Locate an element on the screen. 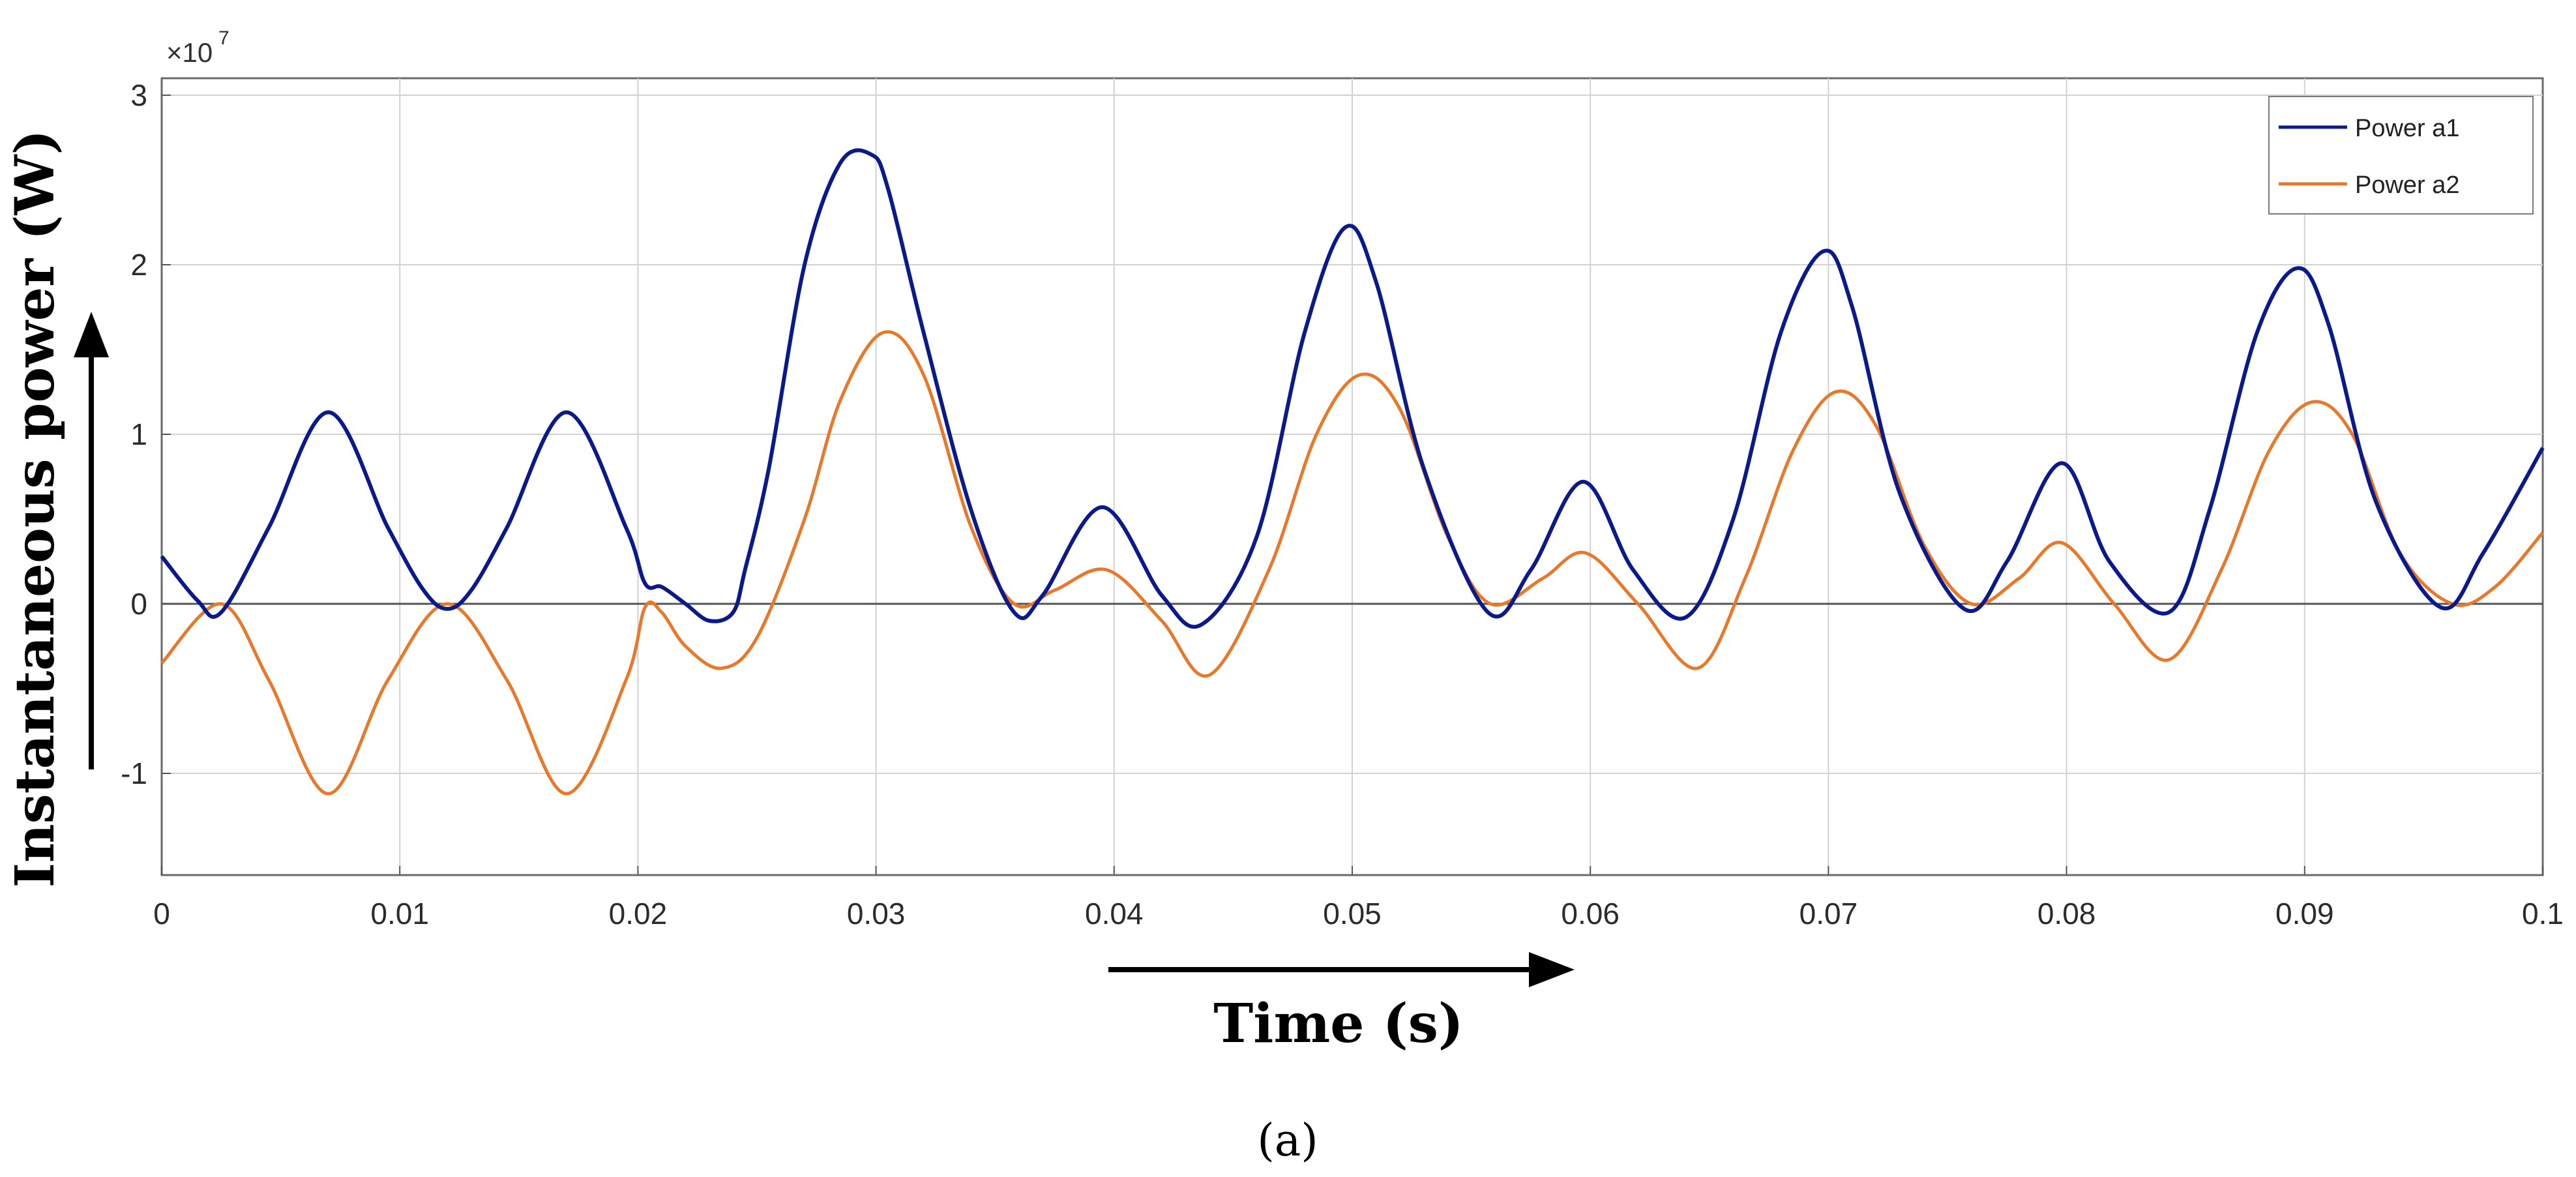  y-axis-arrowhead is located at coordinates (91, 334).